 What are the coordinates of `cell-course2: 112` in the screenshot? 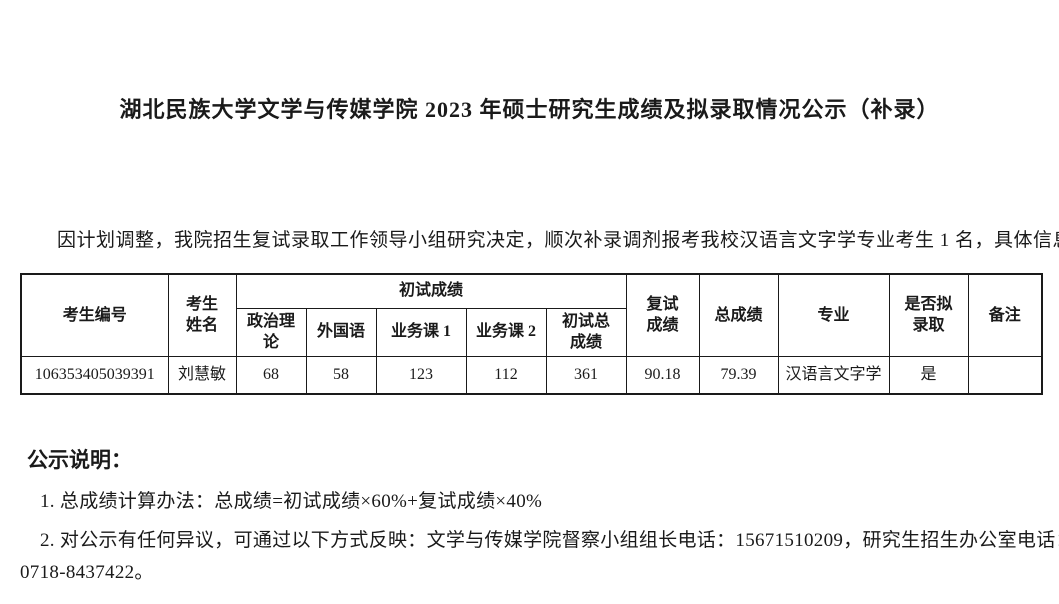 It's located at (506, 375).